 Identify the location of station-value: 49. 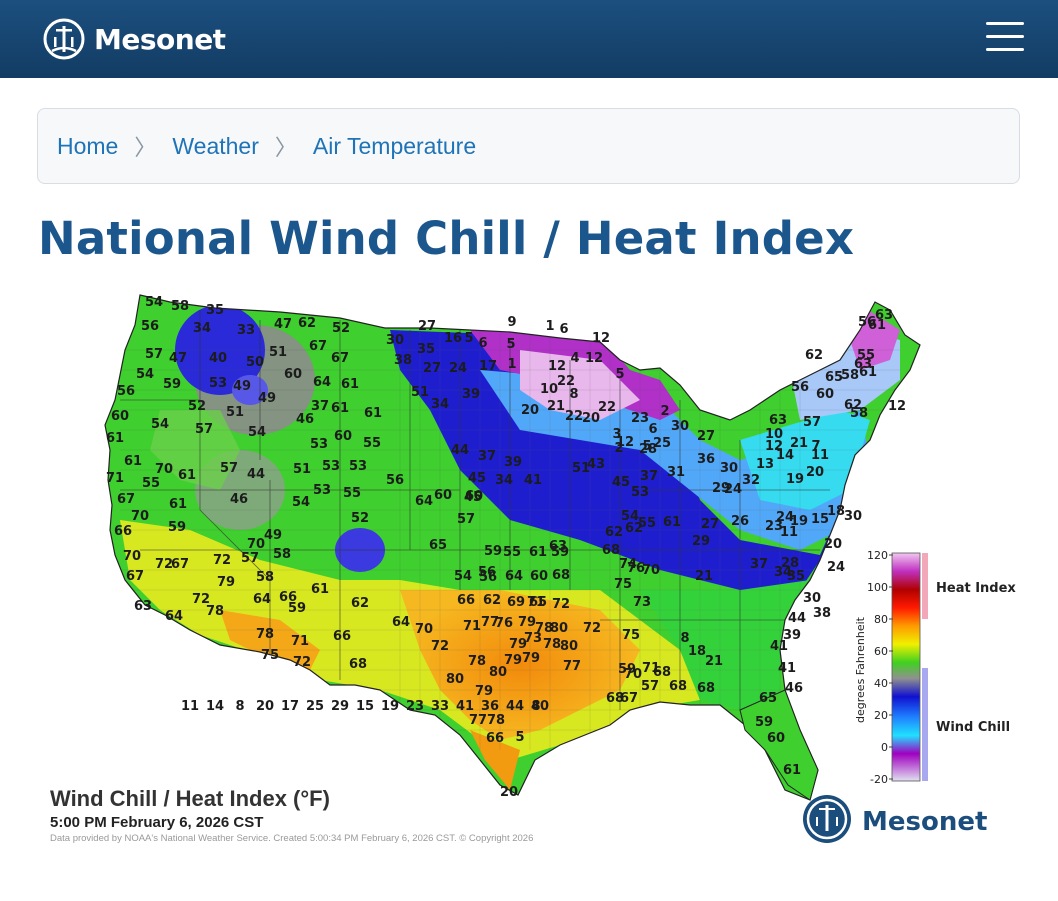
(242, 386).